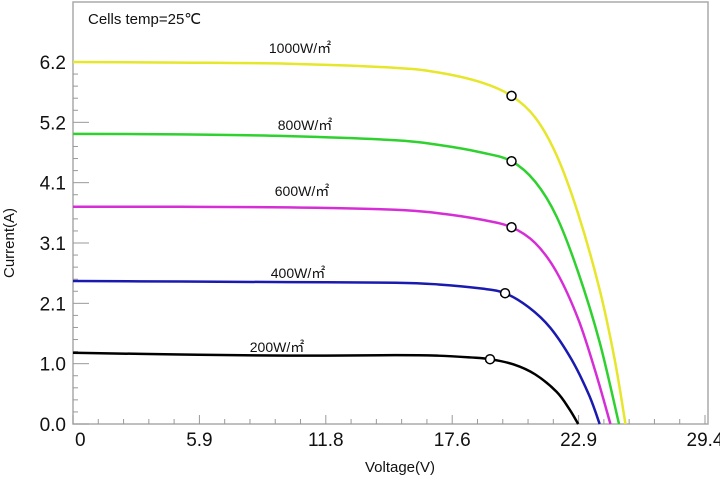 This screenshot has height=483, width=720. What do you see at coordinates (703, 440) in the screenshot?
I see `x-tick-label: 29.4` at bounding box center [703, 440].